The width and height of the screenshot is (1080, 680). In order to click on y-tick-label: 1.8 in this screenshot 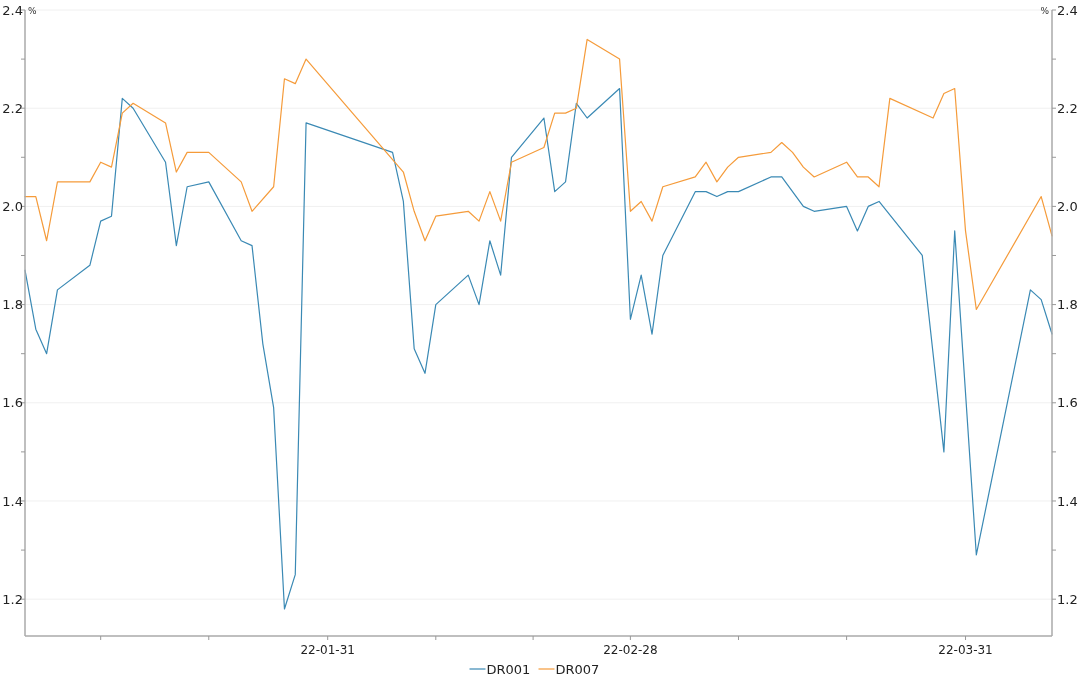, I will do `click(12, 305)`.